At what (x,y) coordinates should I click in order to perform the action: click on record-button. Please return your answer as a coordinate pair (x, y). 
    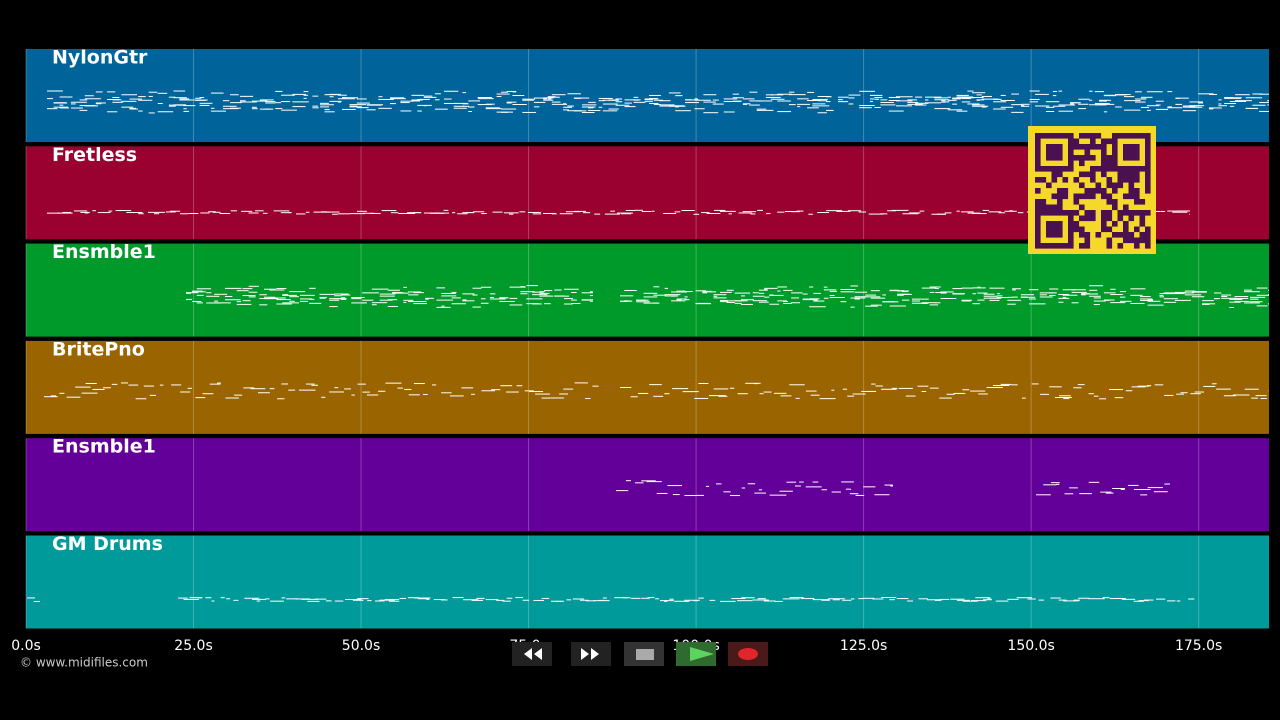
    Looking at the image, I should click on (748, 654).